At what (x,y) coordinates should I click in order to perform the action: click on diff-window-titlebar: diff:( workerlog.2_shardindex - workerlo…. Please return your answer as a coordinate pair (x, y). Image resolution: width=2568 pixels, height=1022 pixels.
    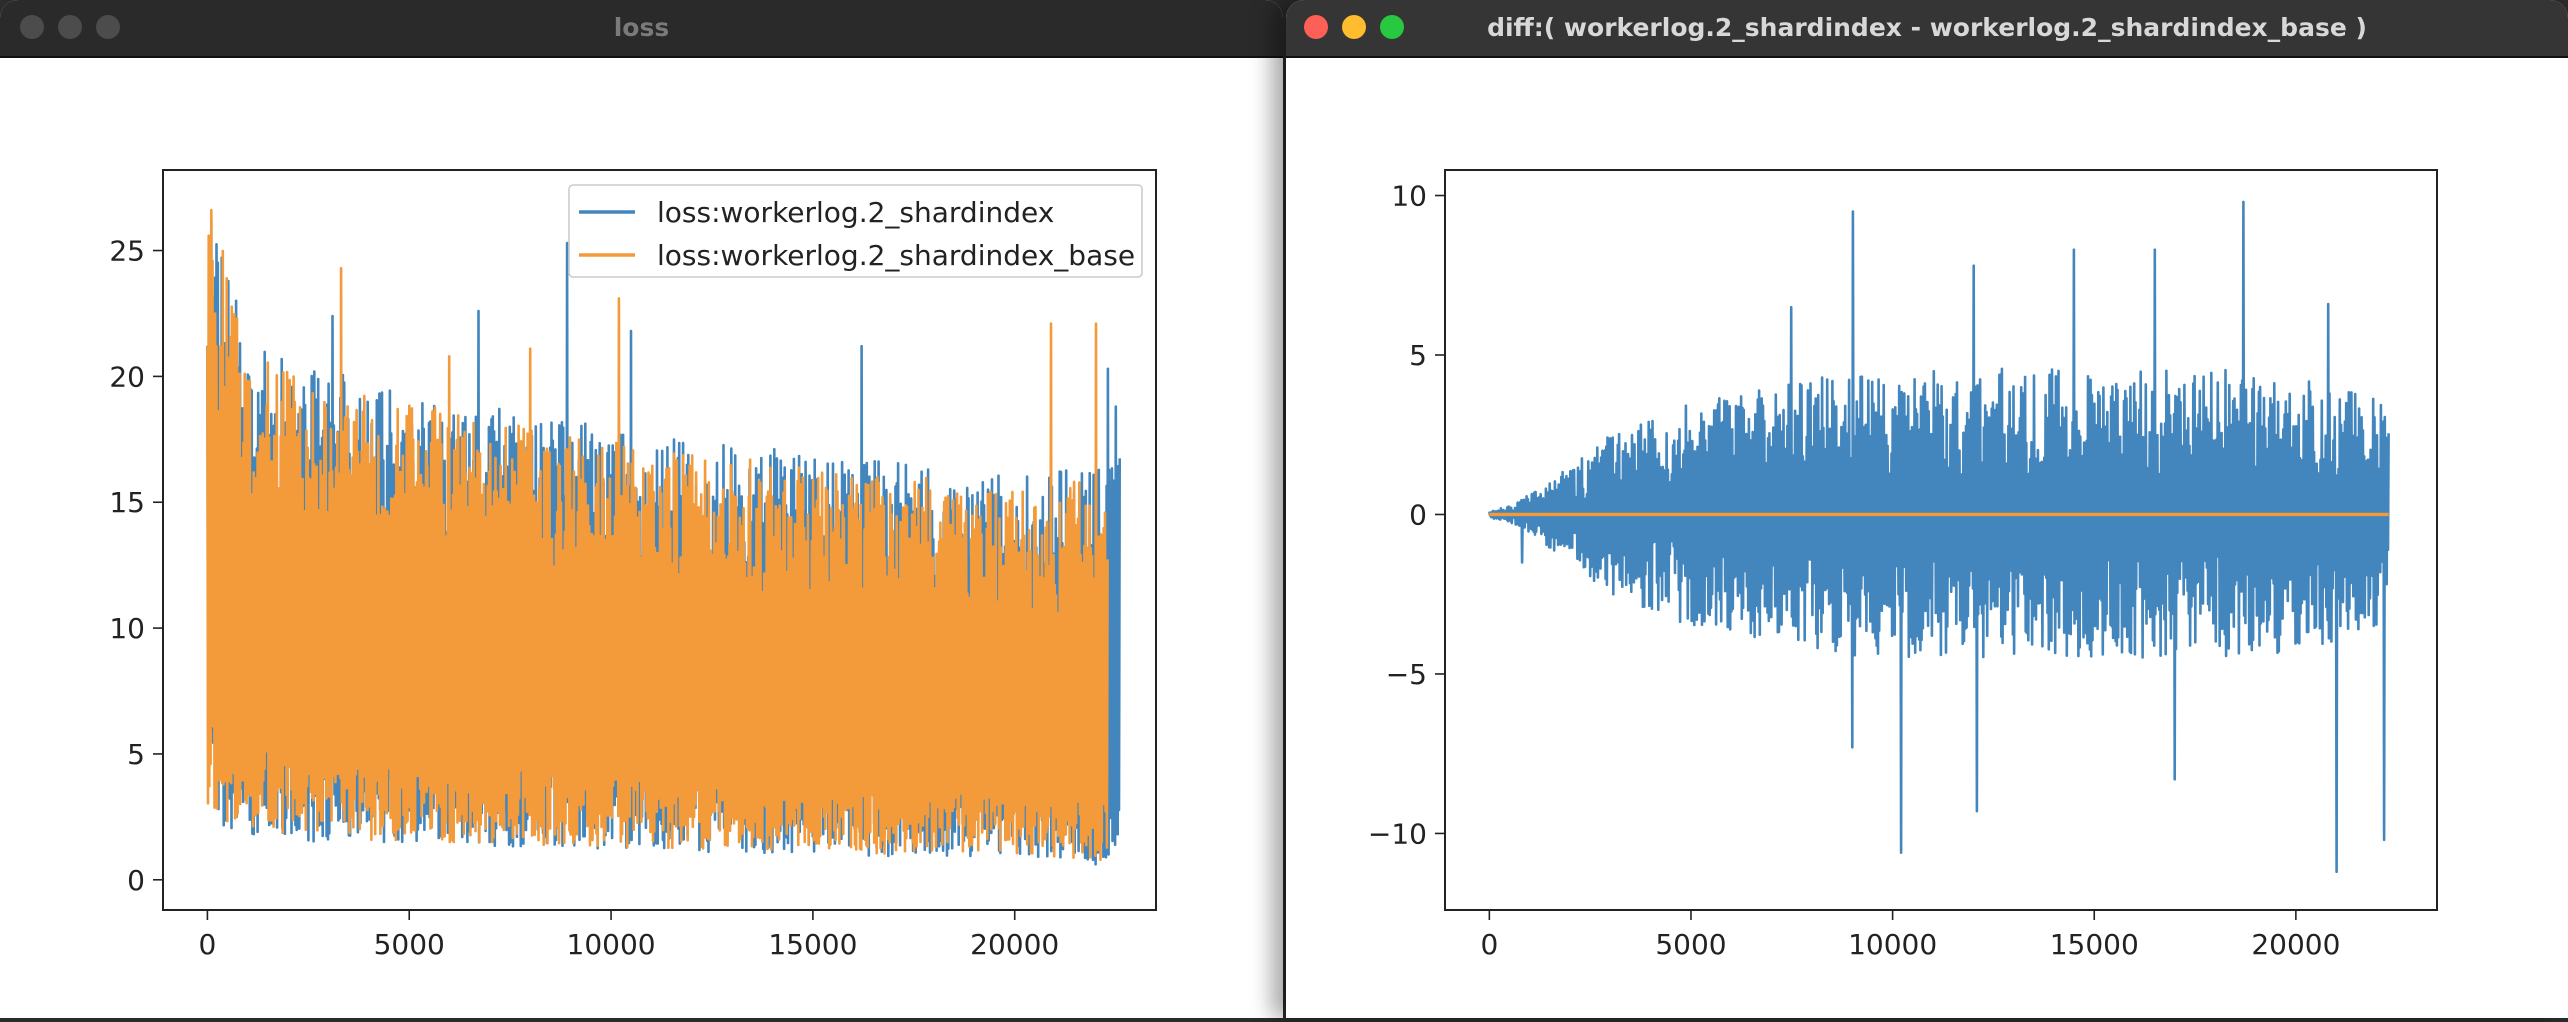
    Looking at the image, I should click on (1927, 29).